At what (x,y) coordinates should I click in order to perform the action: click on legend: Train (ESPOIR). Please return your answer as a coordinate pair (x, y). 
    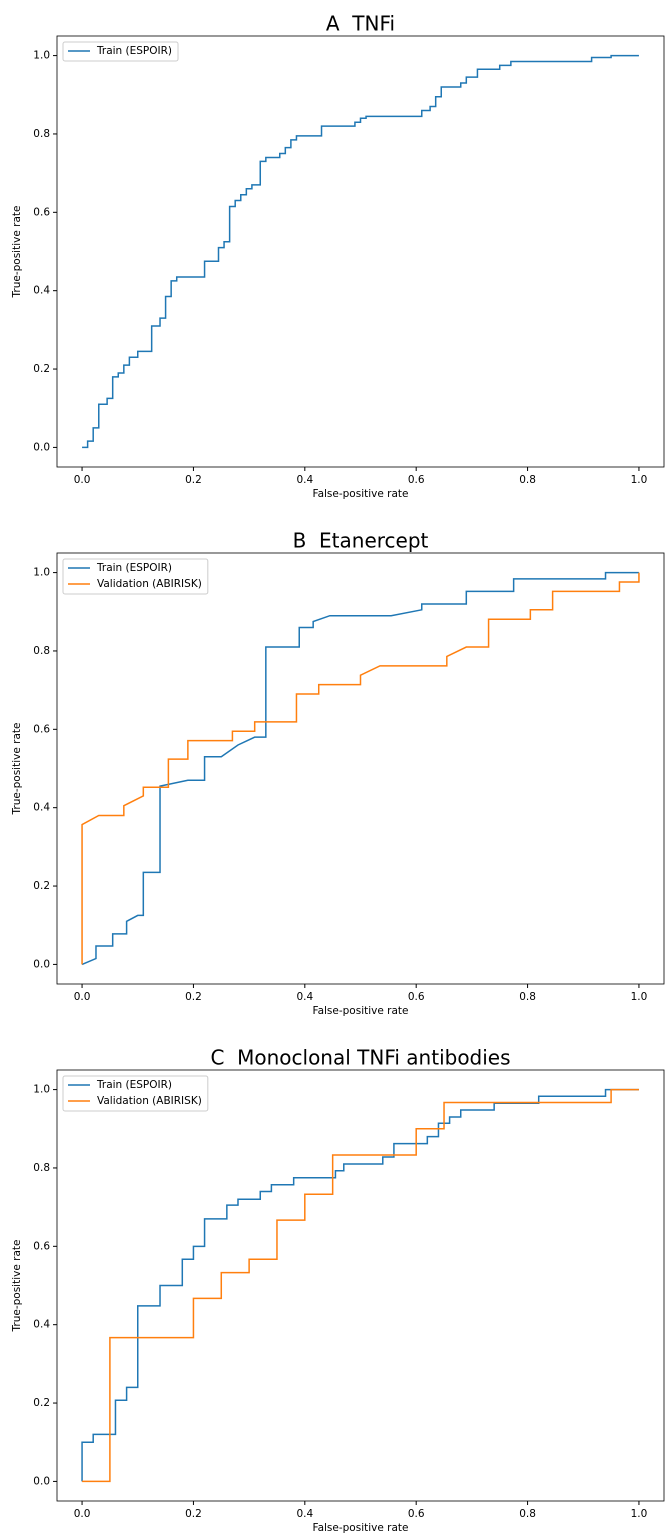
    Looking at the image, I should click on (120, 51).